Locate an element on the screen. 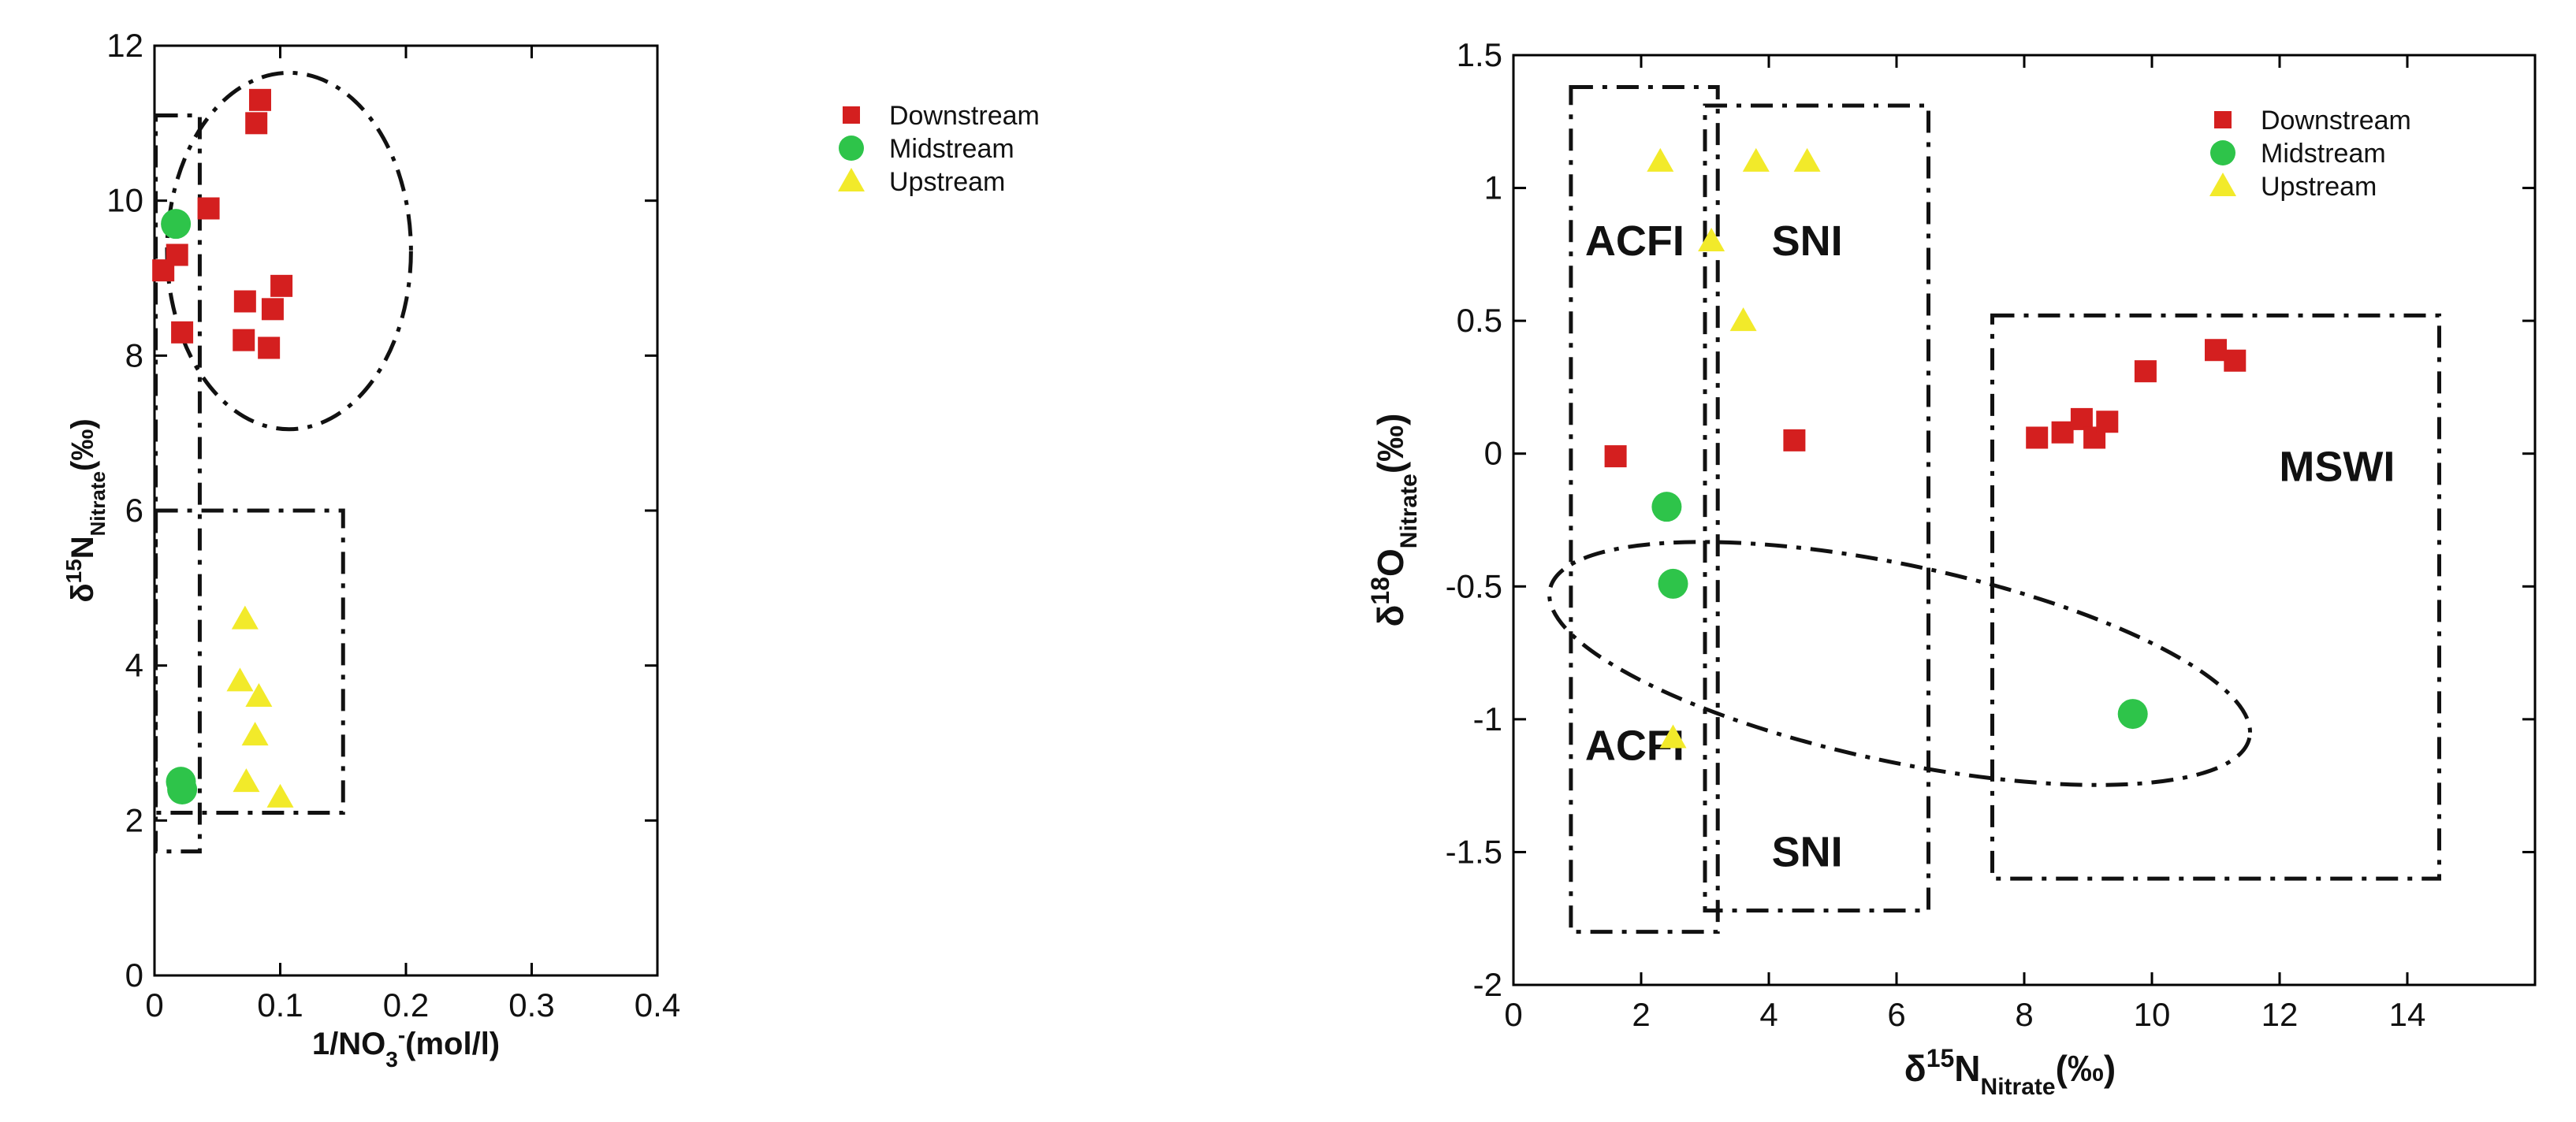 This screenshot has height=1122, width=2576. y-tick-label: 12 is located at coordinates (124, 45).